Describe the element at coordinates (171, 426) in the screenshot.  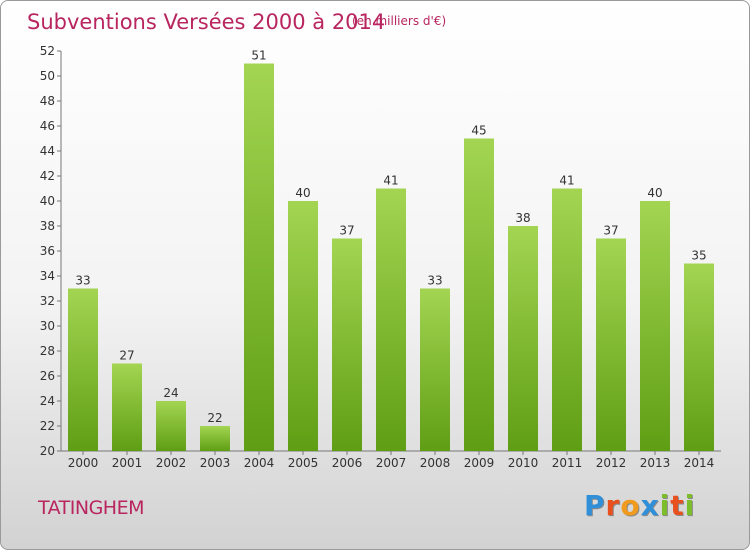
I see `bar-2002` at that location.